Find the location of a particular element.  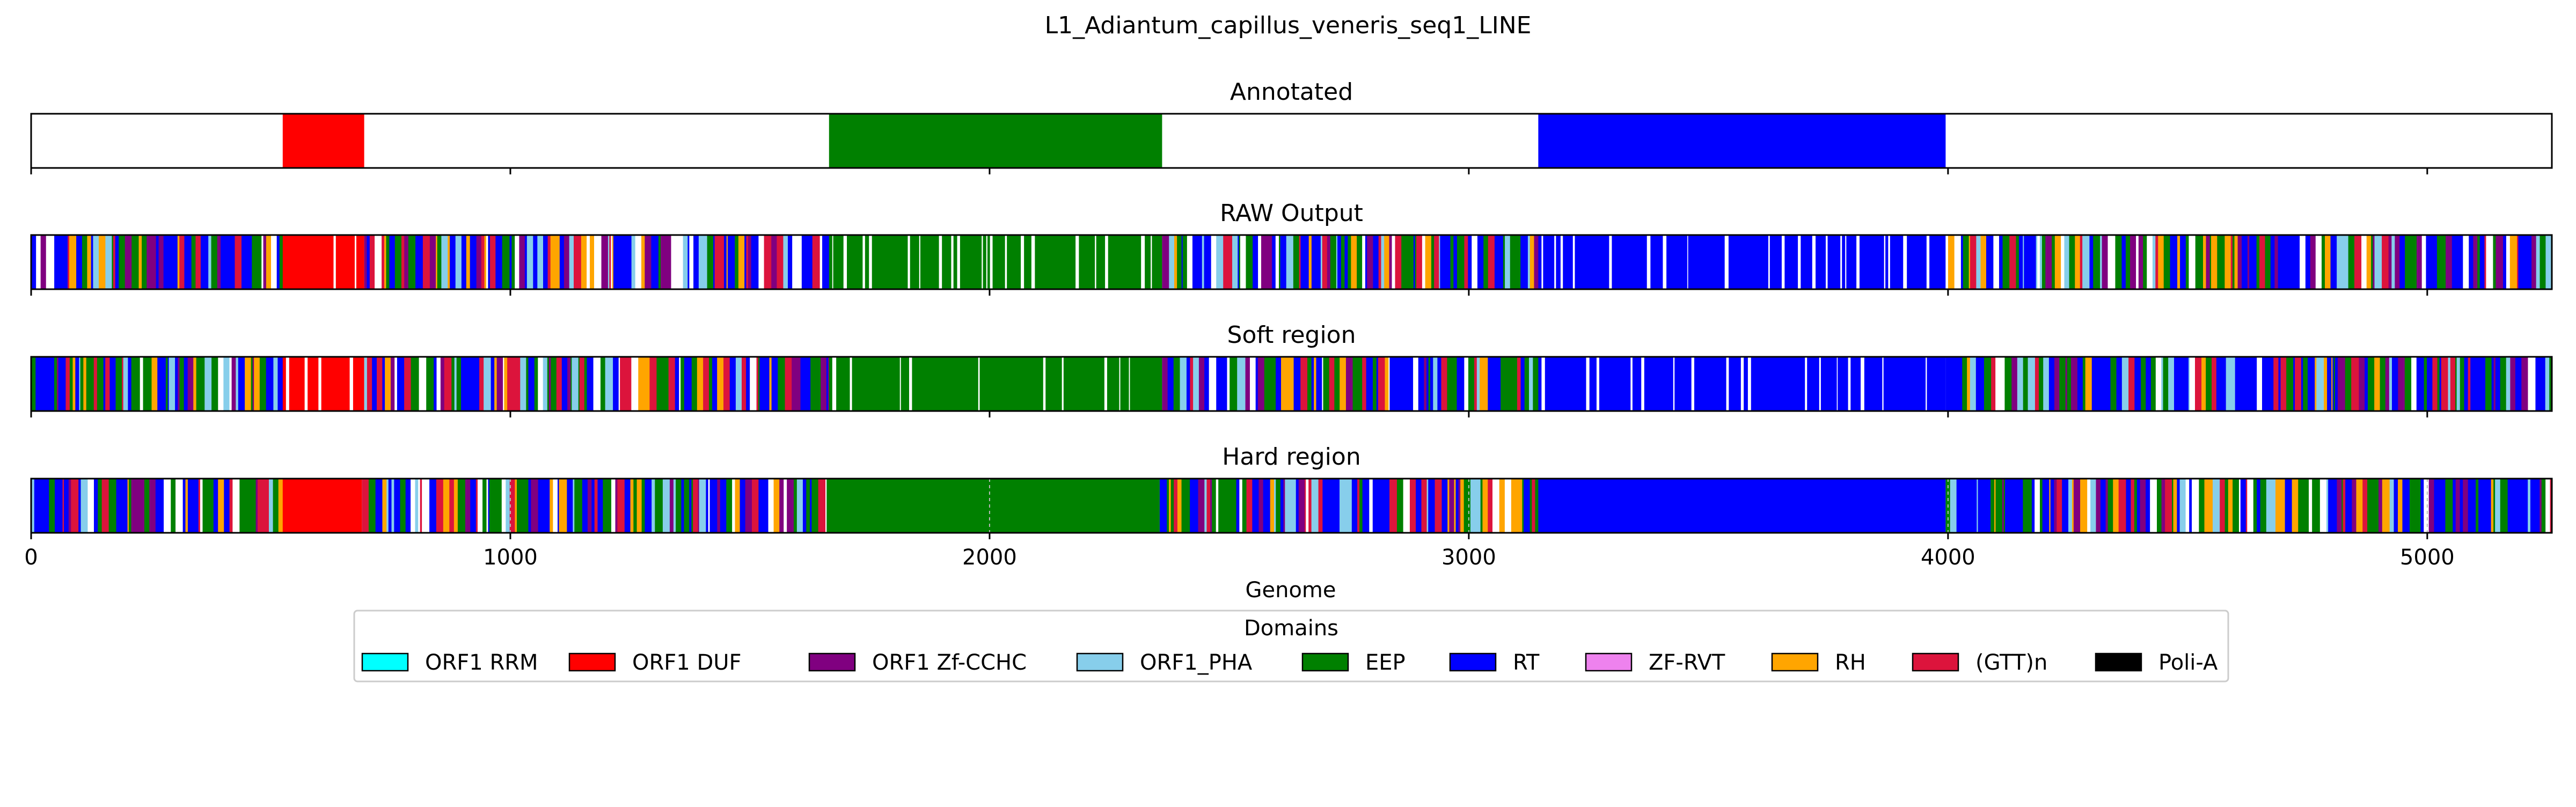

panel-frame is located at coordinates (1291, 506).